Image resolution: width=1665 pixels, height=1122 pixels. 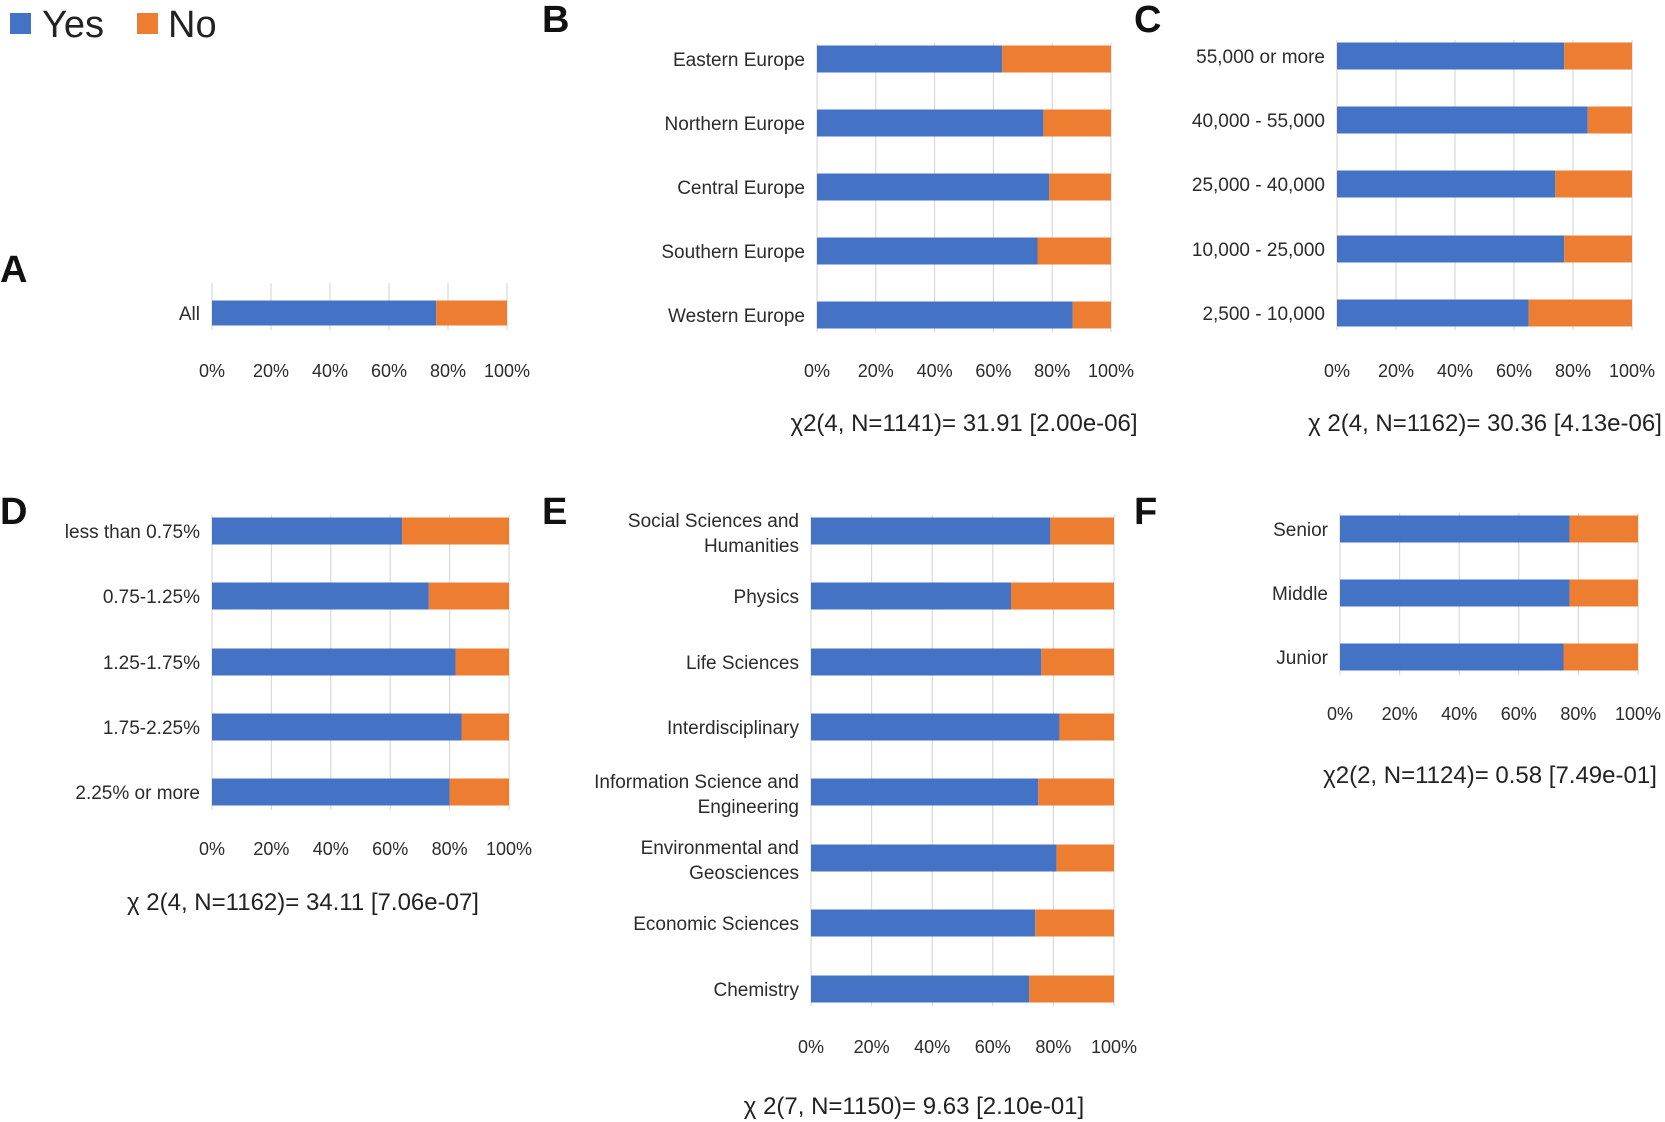 I want to click on panel-letter-E: E, so click(x=554, y=512).